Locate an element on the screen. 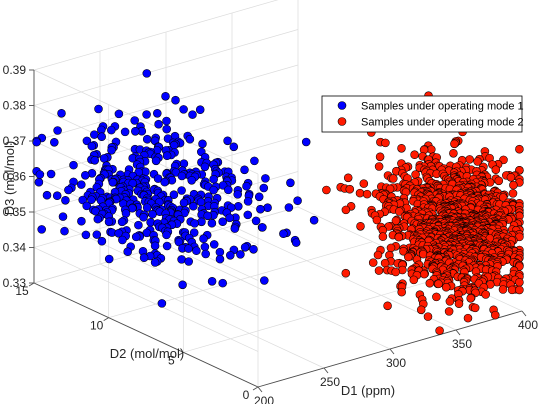 The width and height of the screenshot is (550, 404). x-tick-label: 300 is located at coordinates (396, 363).